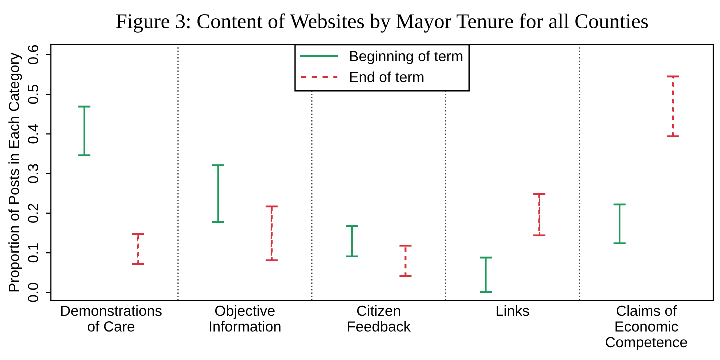  Describe the element at coordinates (382, 23) in the screenshot. I see `chart-title: Figure 3: Content of Websites by Mayor Tenure for all Counties` at that location.